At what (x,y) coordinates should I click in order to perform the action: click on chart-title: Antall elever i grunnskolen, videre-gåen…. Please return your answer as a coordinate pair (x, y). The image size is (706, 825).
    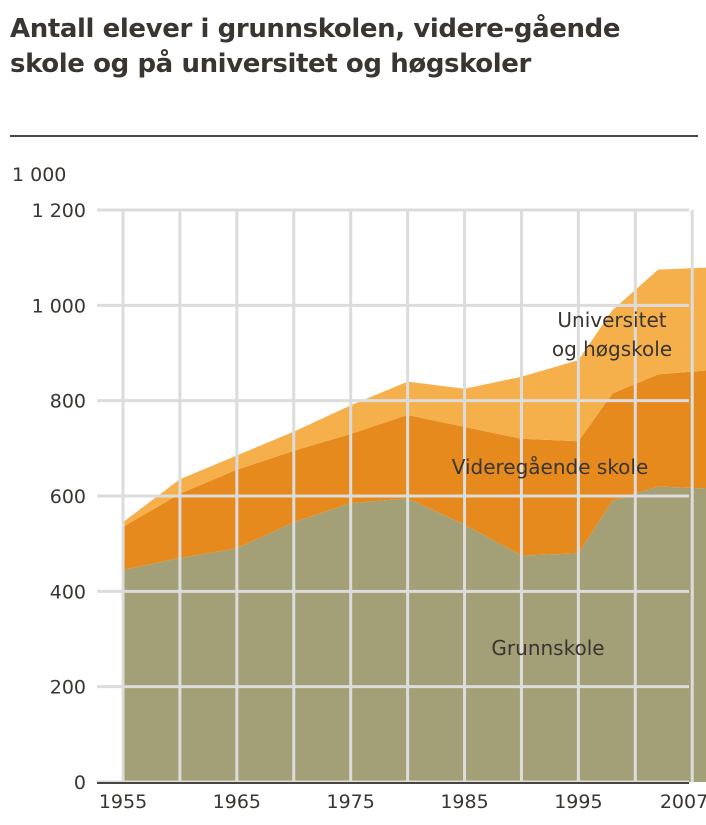
    Looking at the image, I should click on (315, 46).